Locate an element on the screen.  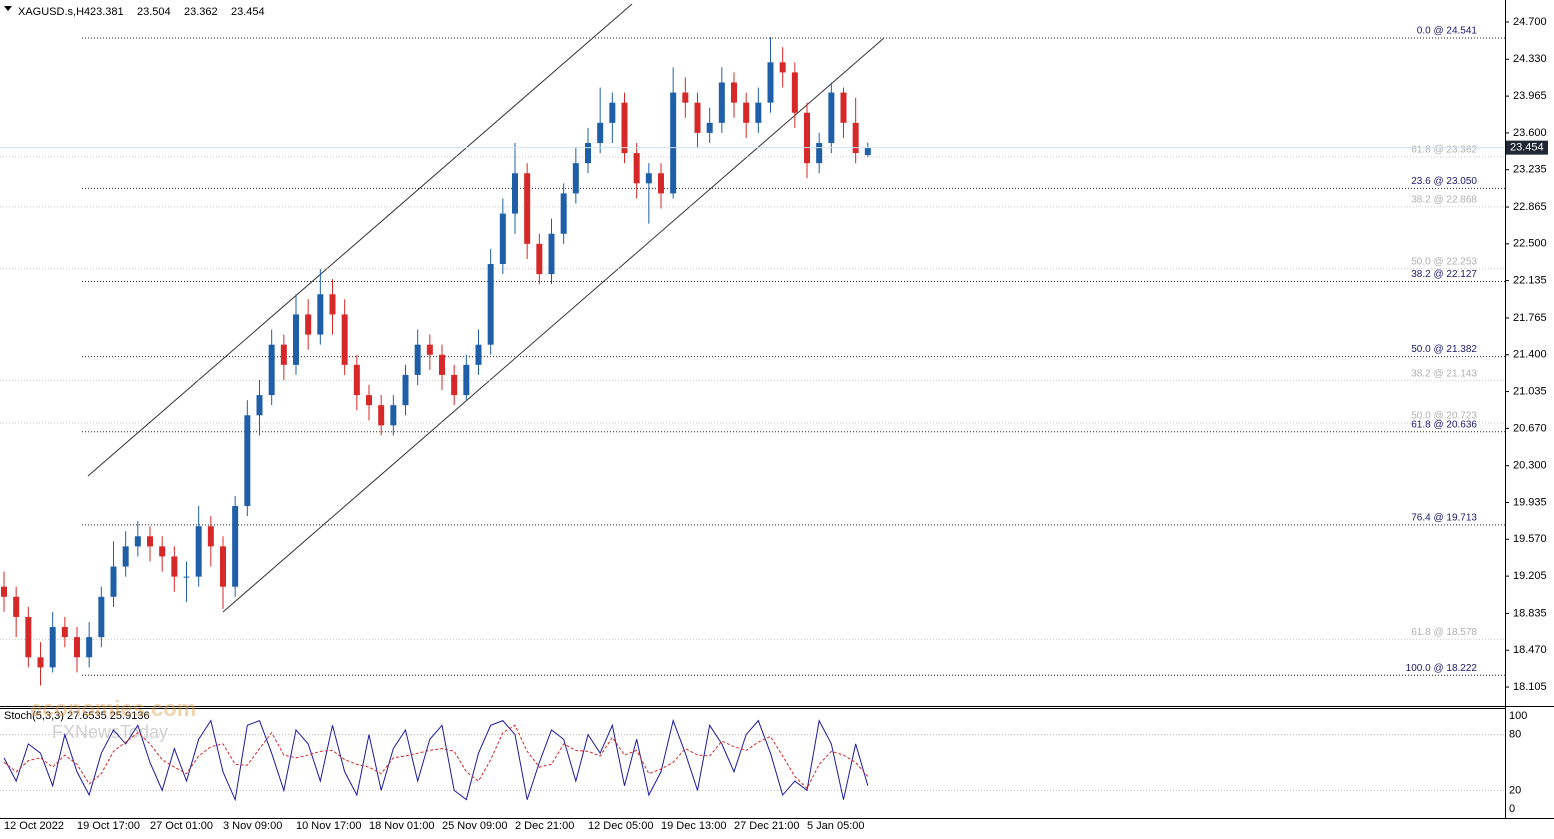
y-tick-label: 18.105 is located at coordinates (1530, 687).